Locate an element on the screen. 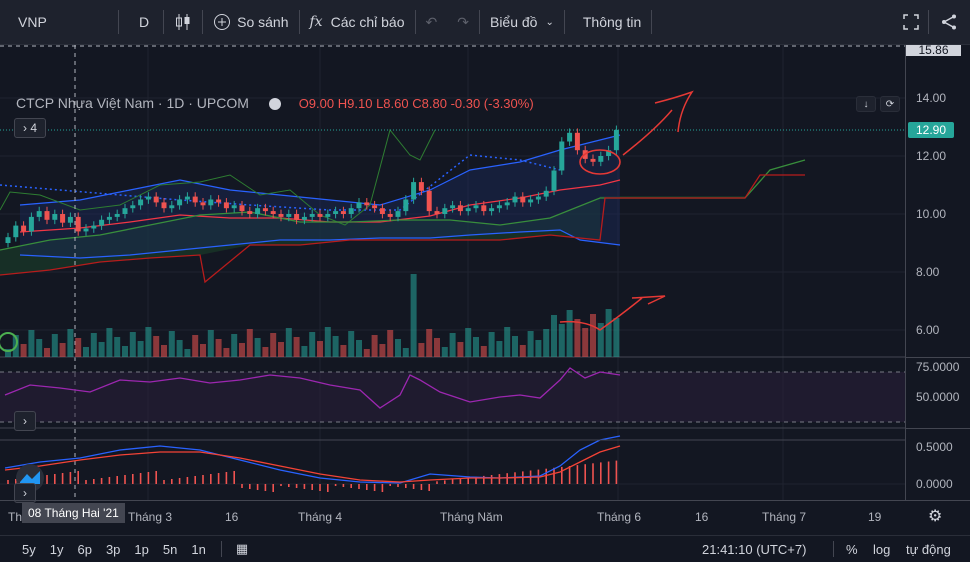  range-1y: 1y is located at coordinates (56, 549).